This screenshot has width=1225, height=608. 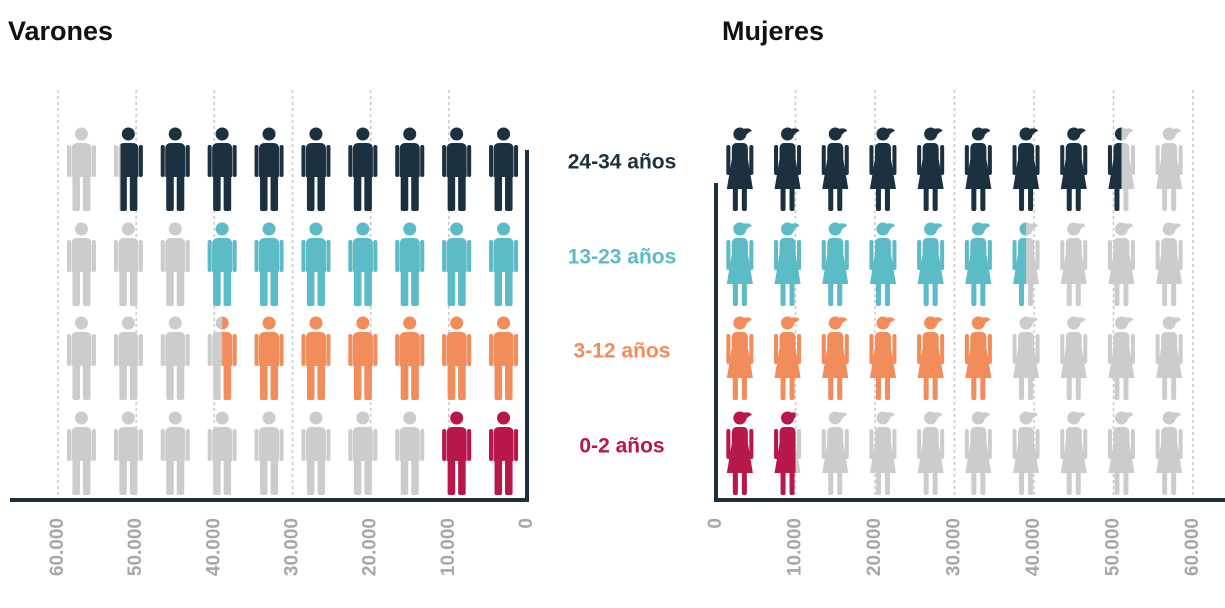 I want to click on panel-title: Mujeres, so click(x=773, y=31).